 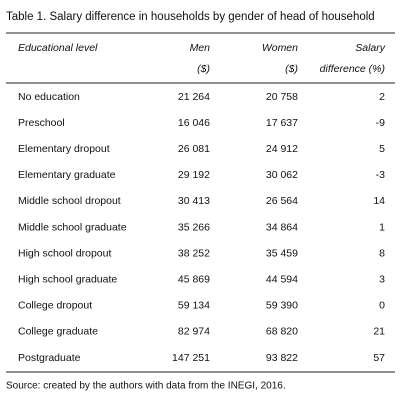 I want to click on cell-value: 1, so click(x=382, y=227).